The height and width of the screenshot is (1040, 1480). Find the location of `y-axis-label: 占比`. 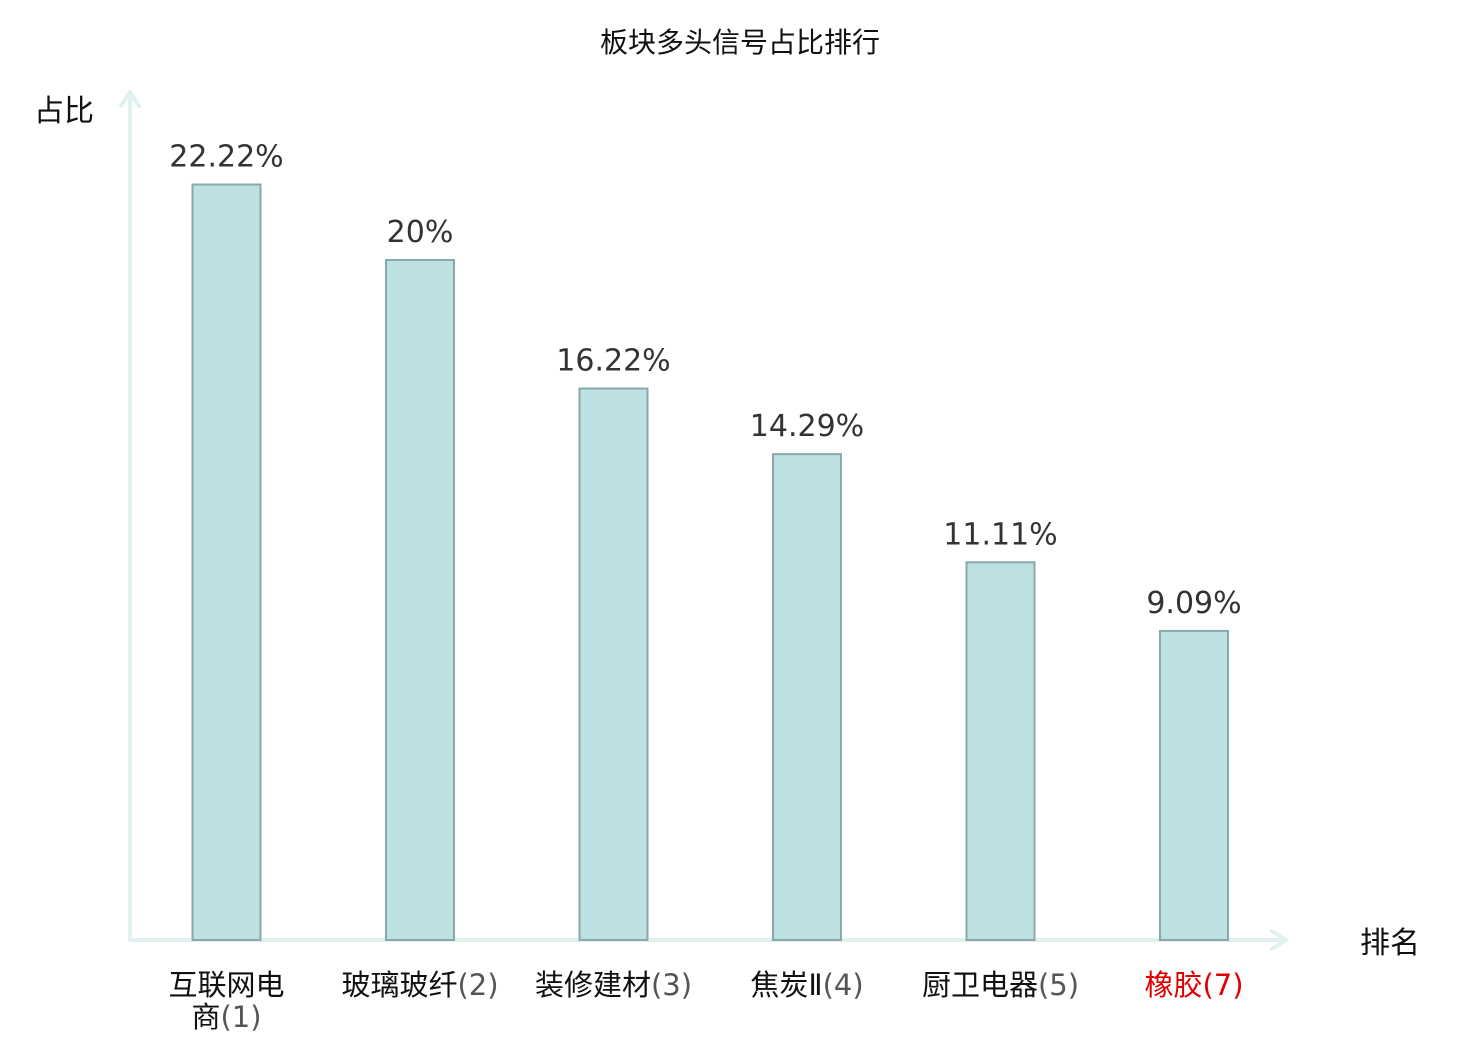

y-axis-label: 占比 is located at coordinates (64, 111).